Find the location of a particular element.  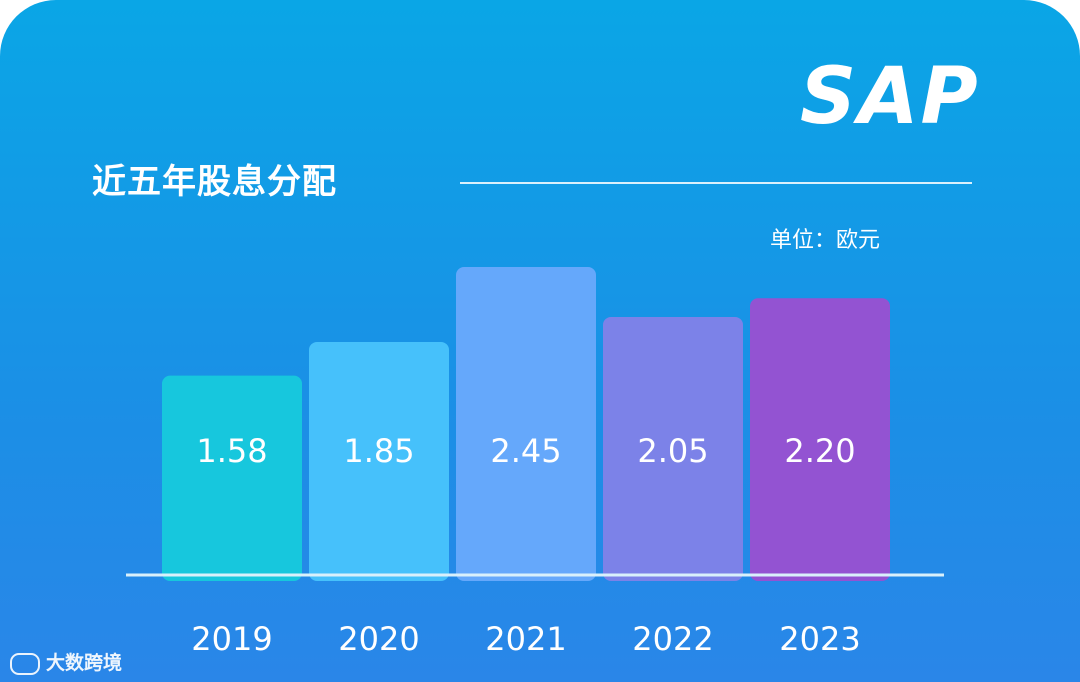

footer-brand: 大数跨境 is located at coordinates (66, 661).